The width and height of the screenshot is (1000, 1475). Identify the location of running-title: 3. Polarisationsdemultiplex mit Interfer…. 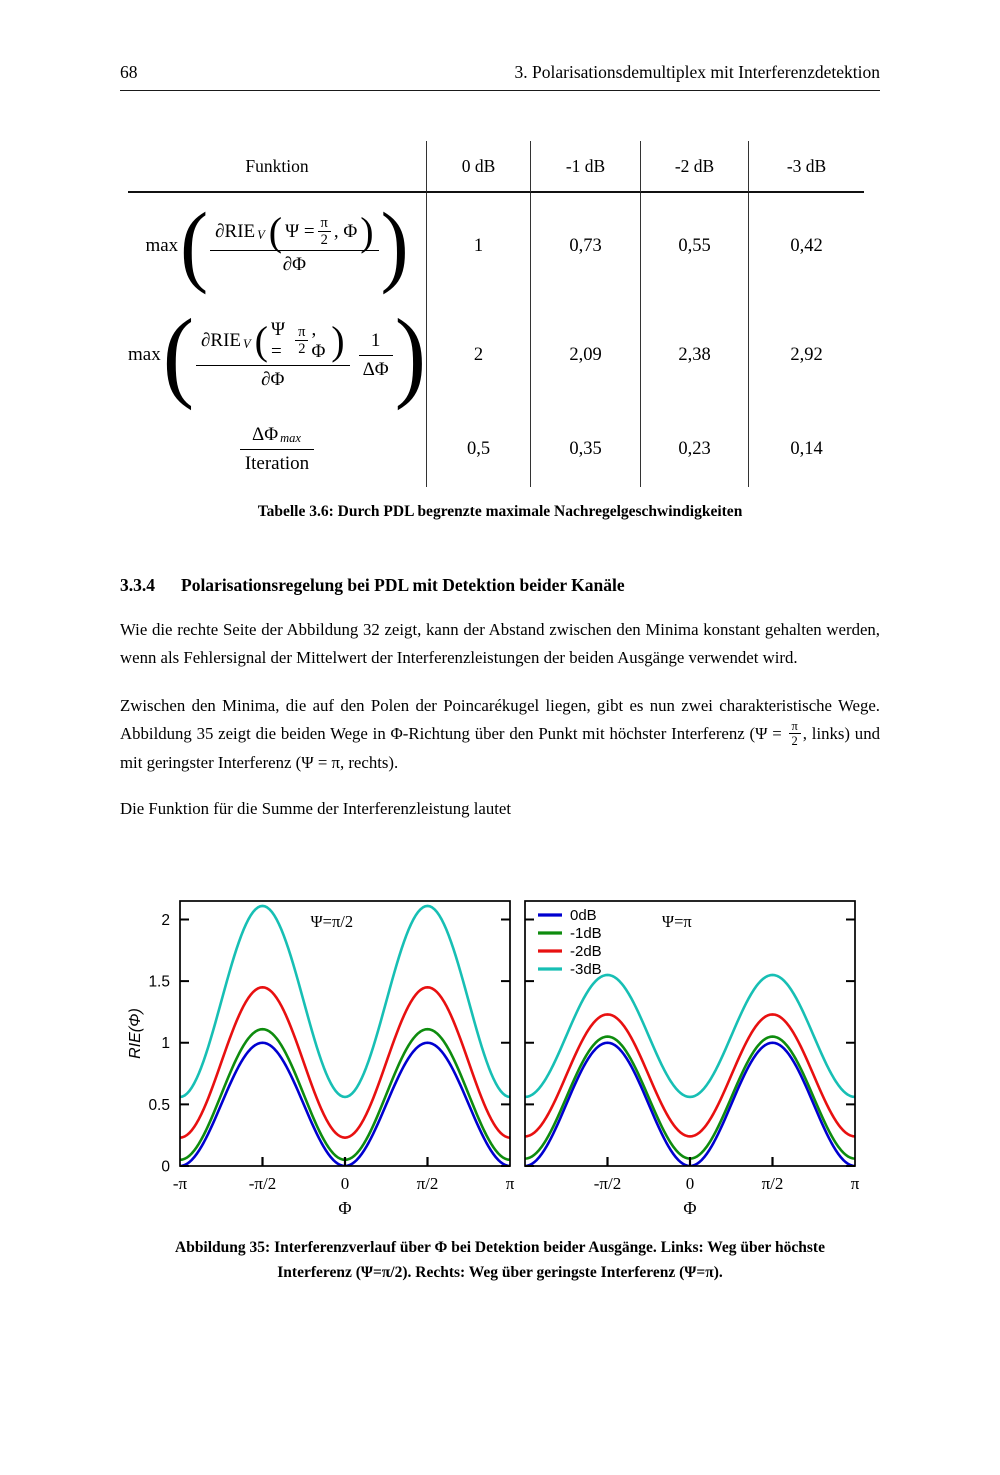
(697, 72).